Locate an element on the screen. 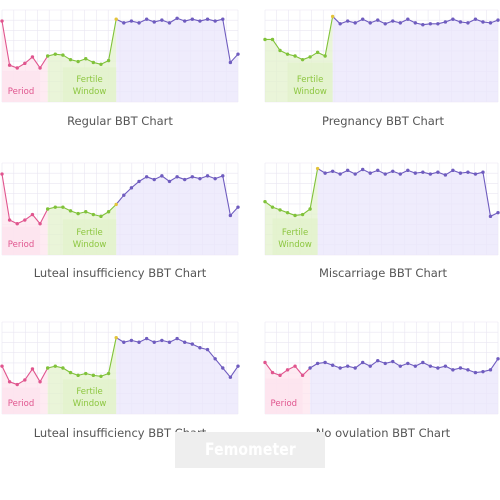 This screenshot has width=500, height=500. chart-title-luteal-insufficiency-2: Luteal insufficiency BBT Chart is located at coordinates (120, 433).